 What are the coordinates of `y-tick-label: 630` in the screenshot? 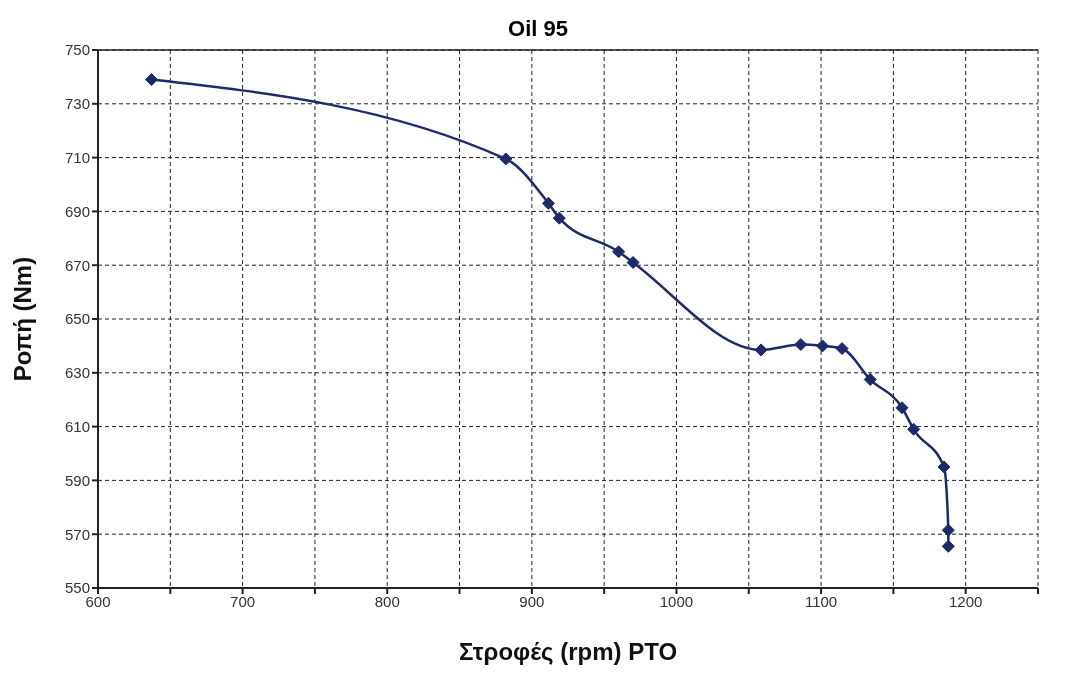 It's located at (77, 373).